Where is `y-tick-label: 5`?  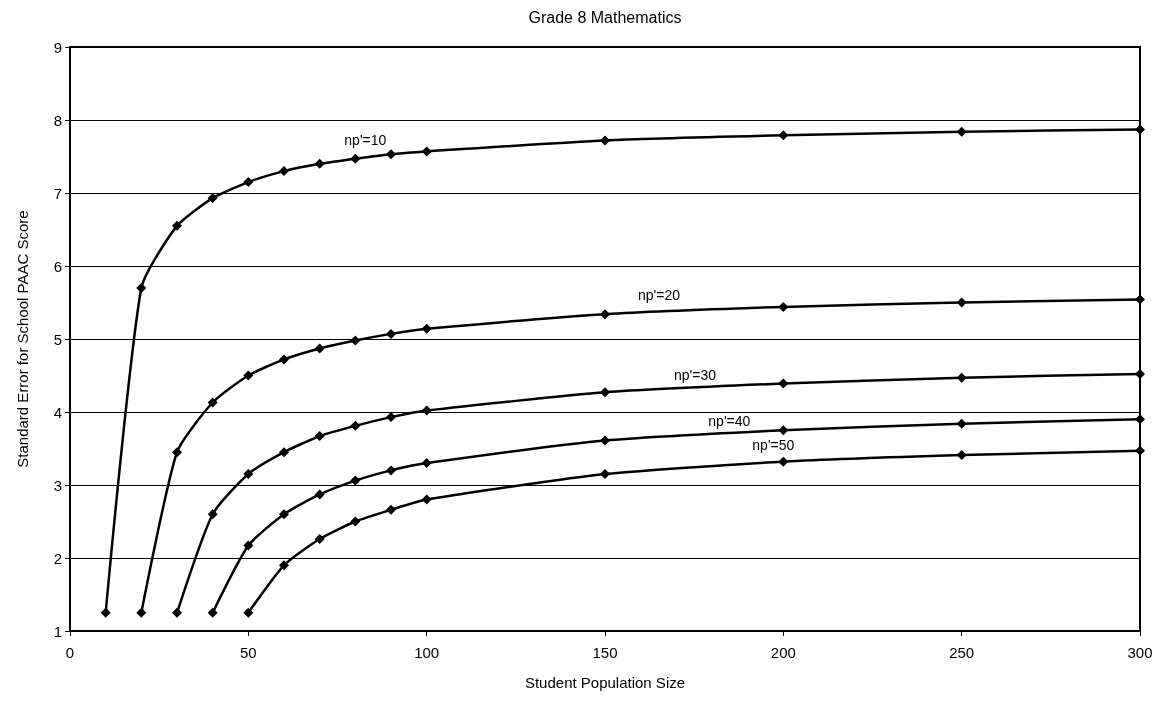
y-tick-label: 5 is located at coordinates (57, 339).